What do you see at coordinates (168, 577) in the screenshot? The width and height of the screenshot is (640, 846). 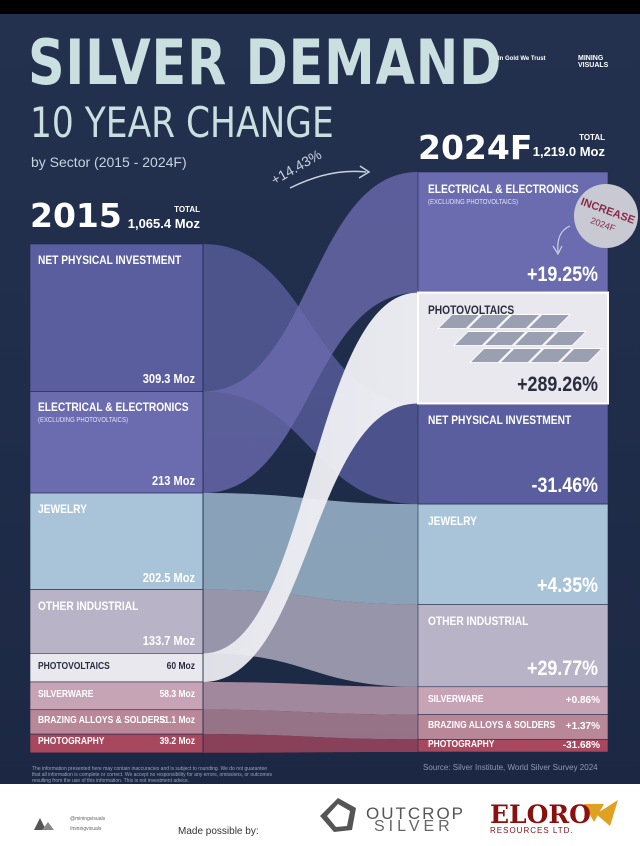 I see `value-2015-jewelry: 202.5 Moz` at bounding box center [168, 577].